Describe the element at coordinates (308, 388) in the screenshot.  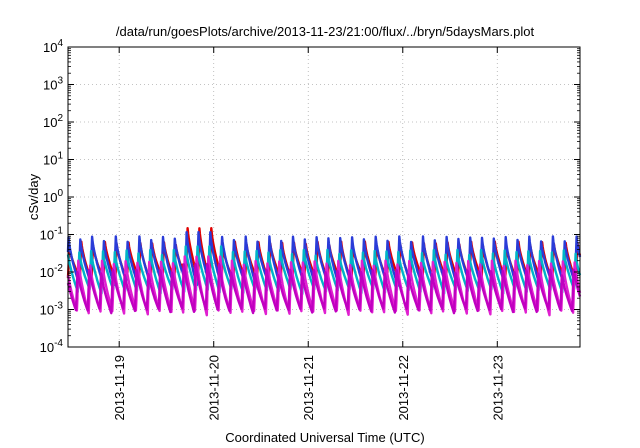
I see `x-tick-label: 2013-11-21` at that location.